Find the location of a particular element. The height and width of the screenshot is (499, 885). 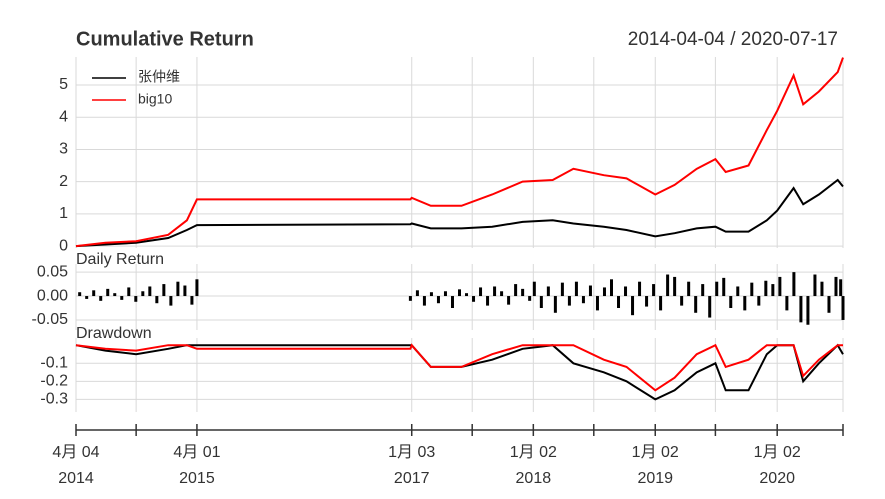

y-tick-label: 0.00 is located at coordinates (52, 295).